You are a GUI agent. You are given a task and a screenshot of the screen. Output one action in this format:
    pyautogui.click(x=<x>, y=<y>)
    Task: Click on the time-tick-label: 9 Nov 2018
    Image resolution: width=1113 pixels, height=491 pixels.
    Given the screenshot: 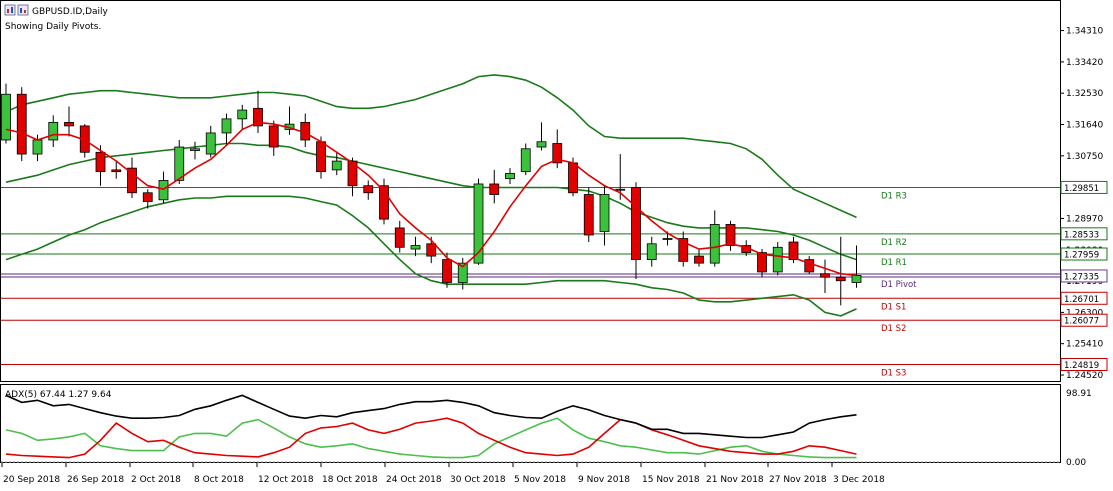 What is the action you would take?
    pyautogui.click(x=604, y=480)
    